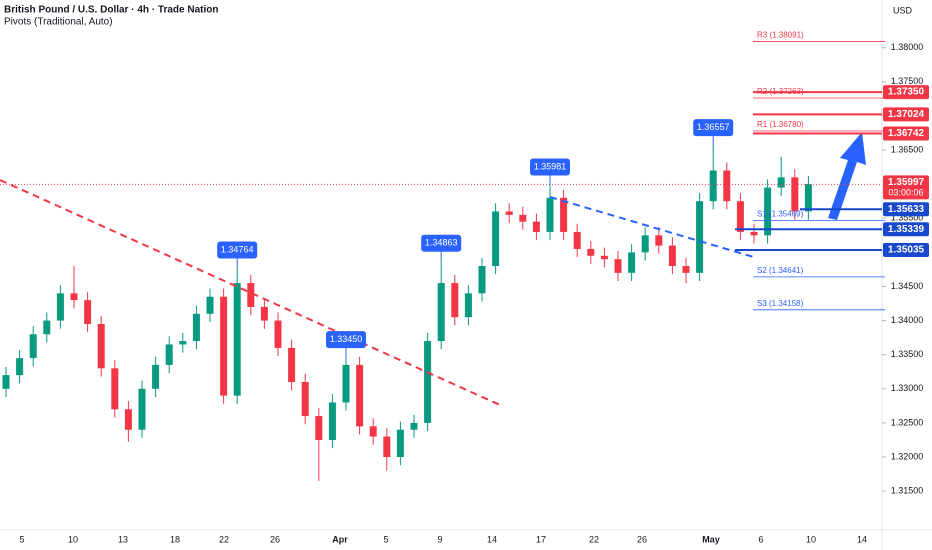  What do you see at coordinates (224, 539) in the screenshot?
I see `x-tick-label: 22` at bounding box center [224, 539].